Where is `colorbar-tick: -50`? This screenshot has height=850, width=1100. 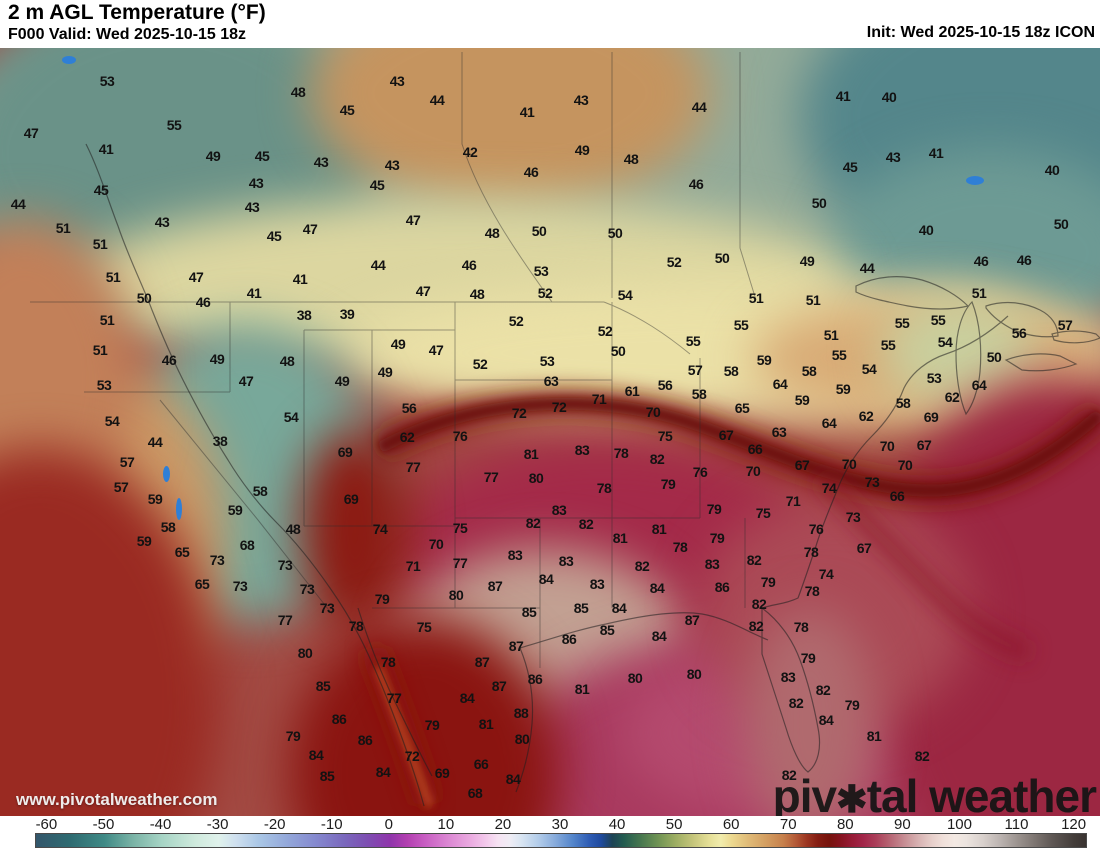
colorbar-tick: -50 is located at coordinates (103, 824).